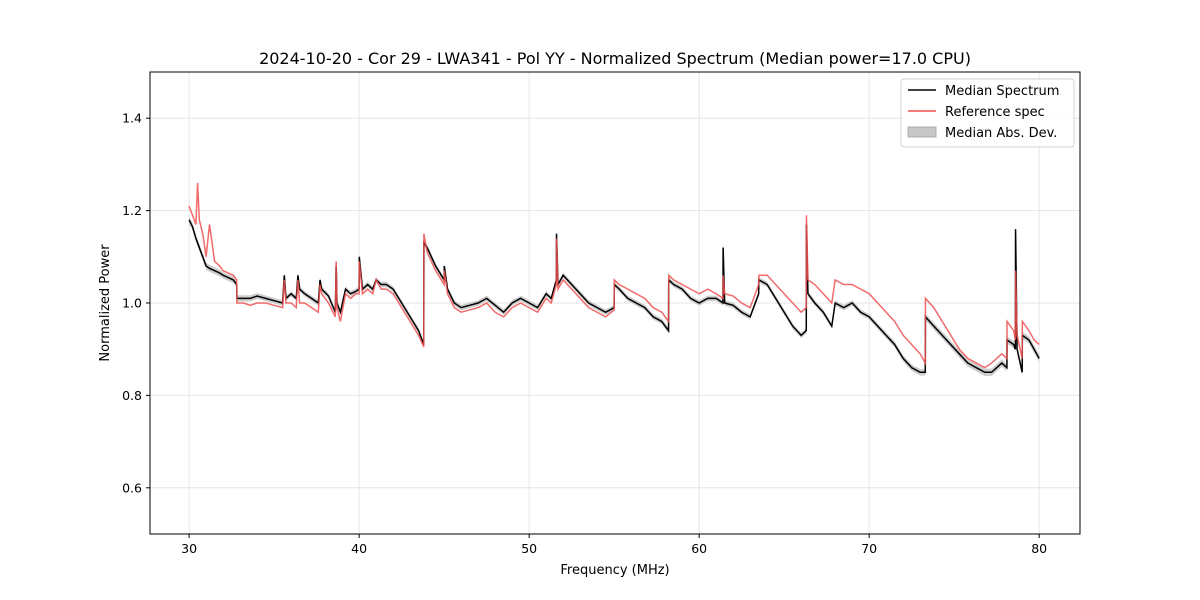  Describe the element at coordinates (132, 210) in the screenshot. I see `y-tick-label: 1.2` at that location.